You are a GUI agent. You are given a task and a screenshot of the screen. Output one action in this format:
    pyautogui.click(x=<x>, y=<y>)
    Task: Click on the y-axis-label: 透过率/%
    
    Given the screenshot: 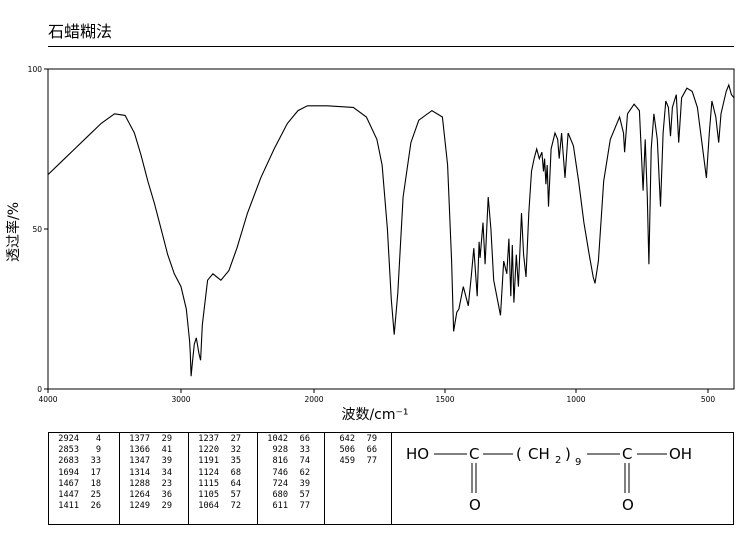 What is the action you would take?
    pyautogui.click(x=13, y=232)
    